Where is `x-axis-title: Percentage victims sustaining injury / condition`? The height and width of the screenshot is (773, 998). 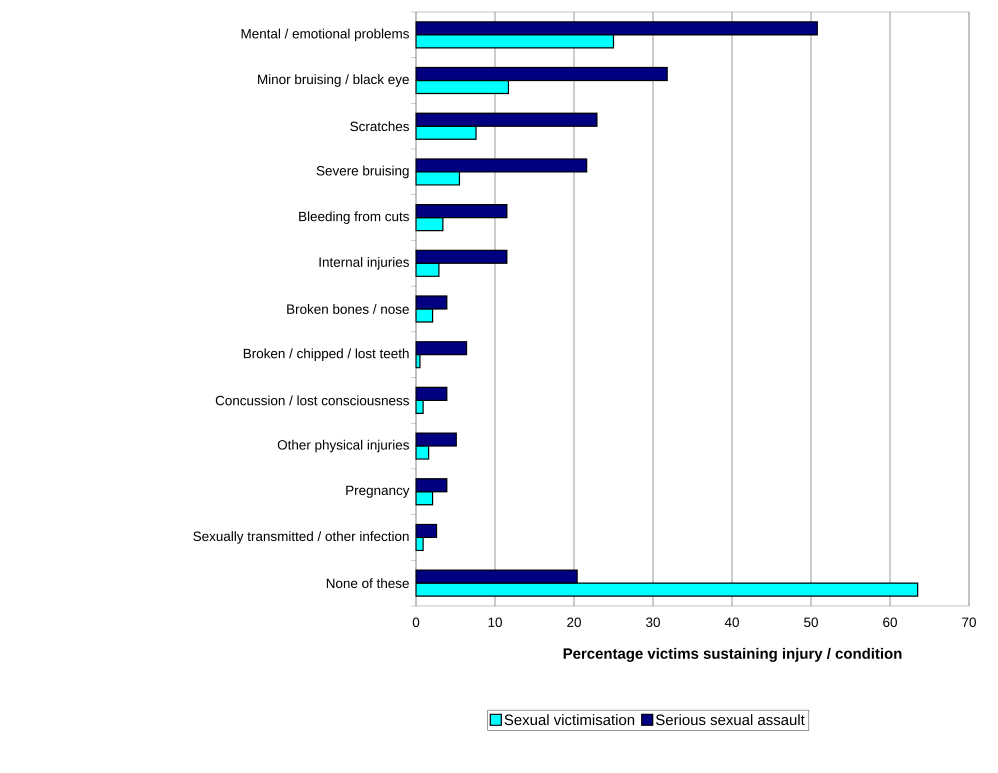 x-axis-title: Percentage victims sustaining injury / condition is located at coordinates (733, 655).